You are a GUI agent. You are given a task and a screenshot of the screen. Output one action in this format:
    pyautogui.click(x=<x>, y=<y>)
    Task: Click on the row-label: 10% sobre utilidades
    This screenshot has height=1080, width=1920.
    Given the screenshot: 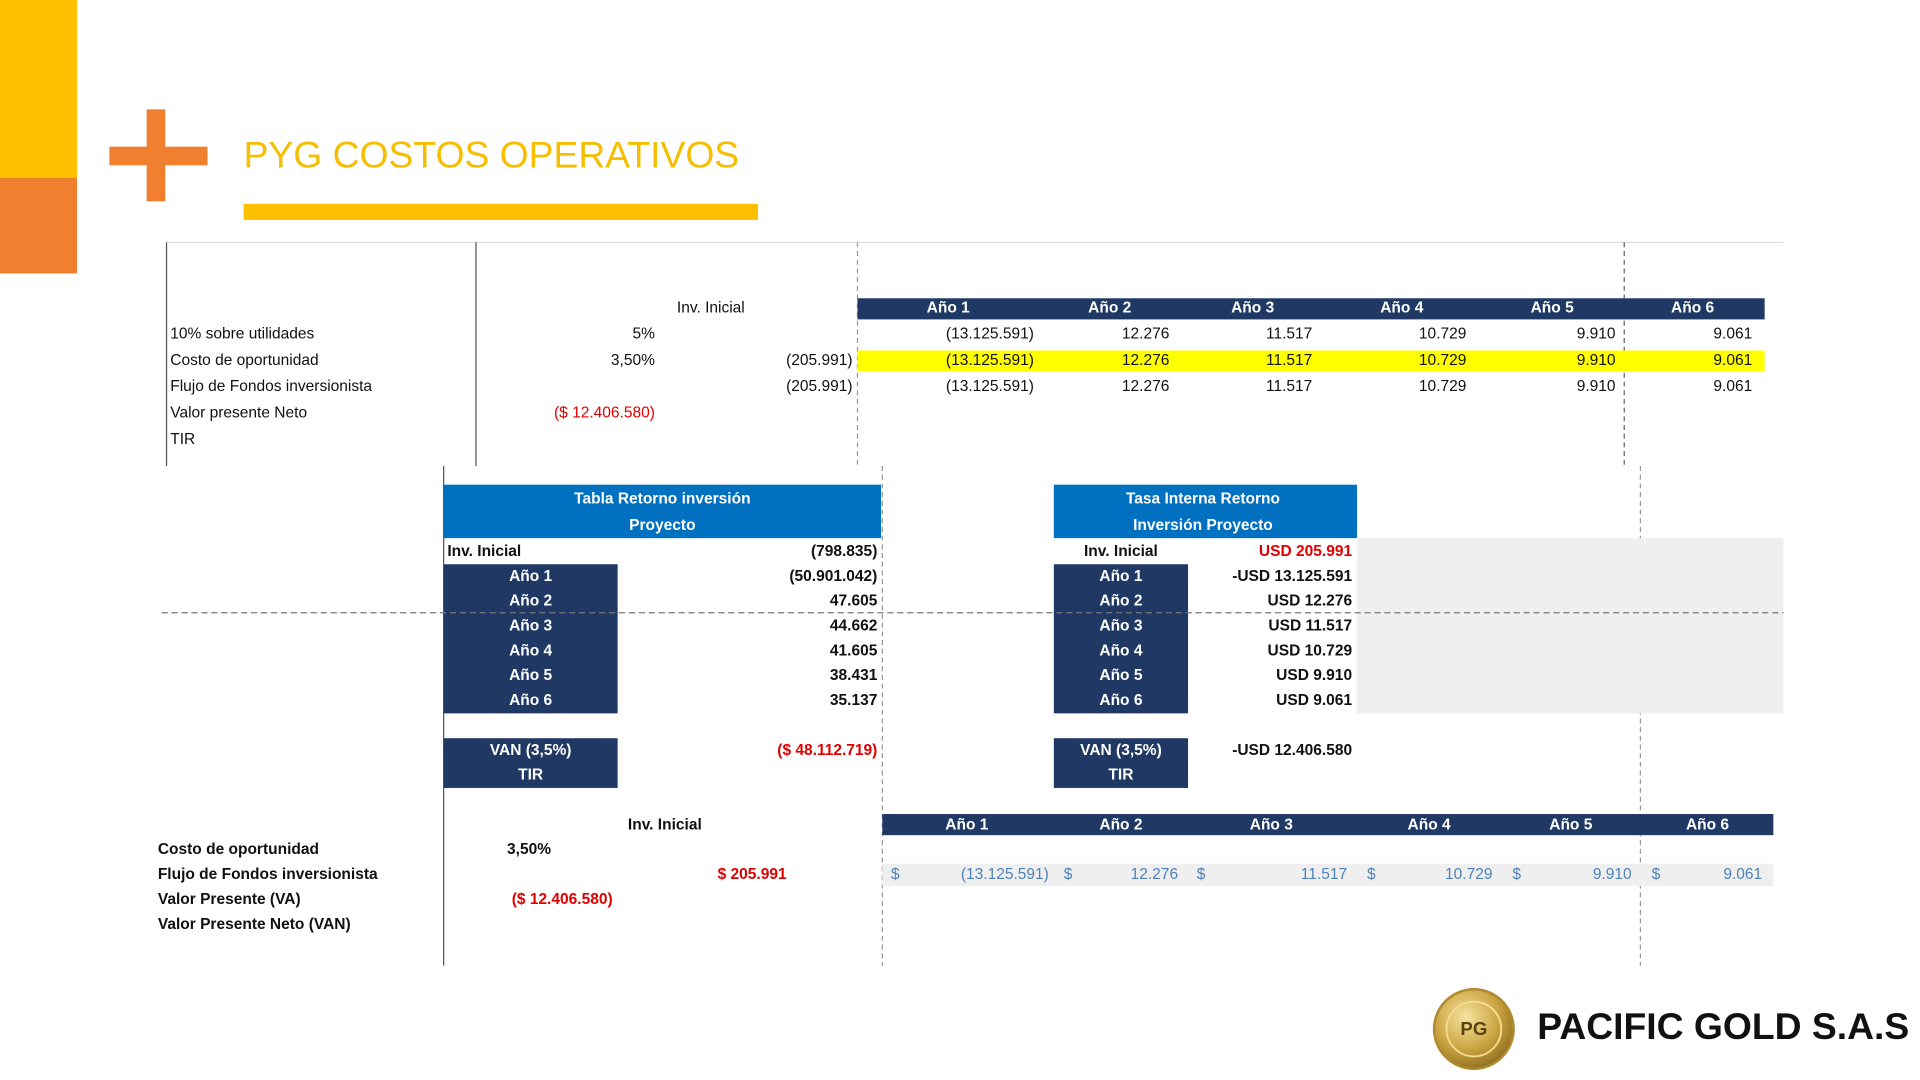 What is the action you would take?
    pyautogui.click(x=242, y=333)
    